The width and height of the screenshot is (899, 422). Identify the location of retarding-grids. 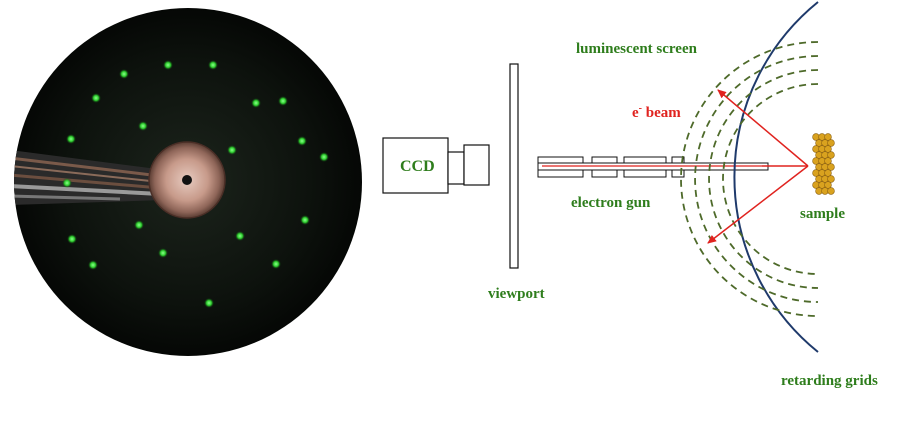
(749, 179).